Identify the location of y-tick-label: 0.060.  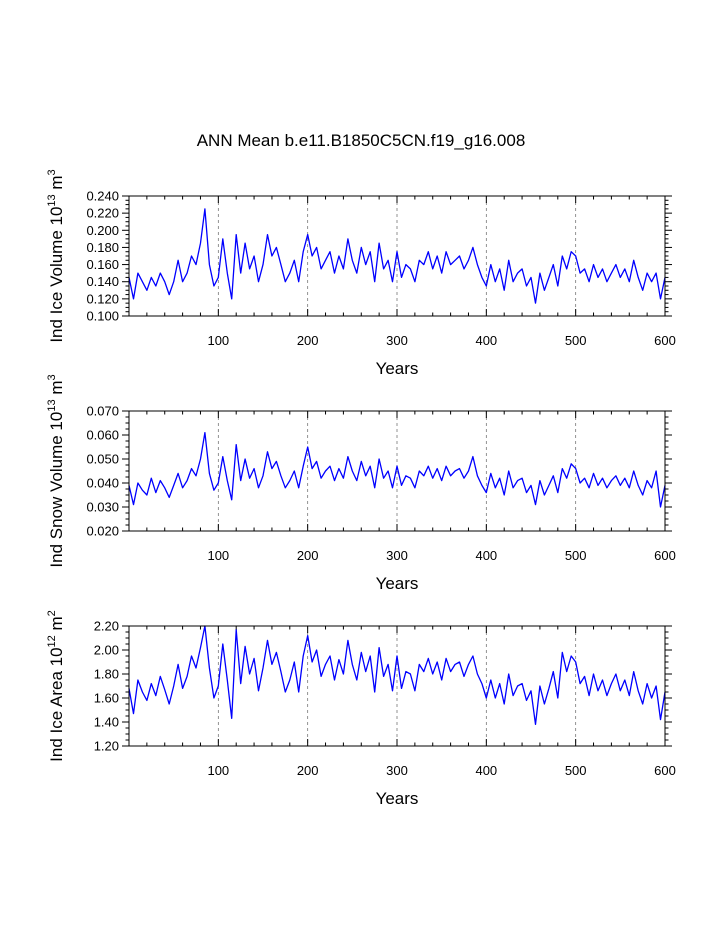
(102, 435).